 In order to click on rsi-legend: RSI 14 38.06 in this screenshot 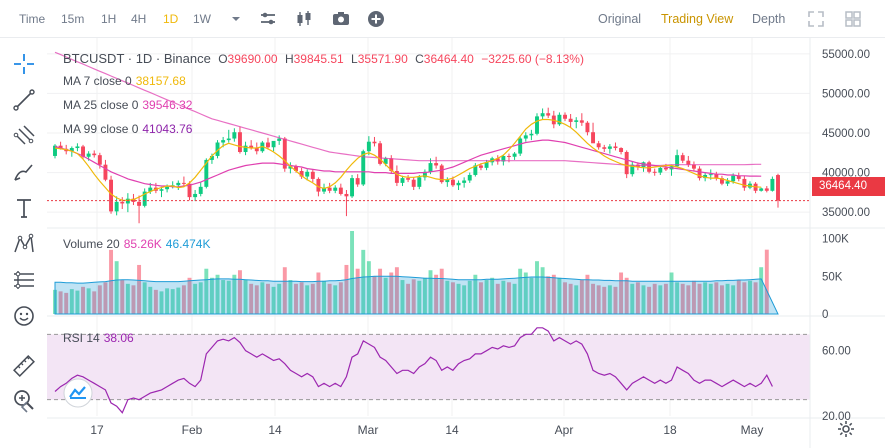, I will do `click(98, 338)`.